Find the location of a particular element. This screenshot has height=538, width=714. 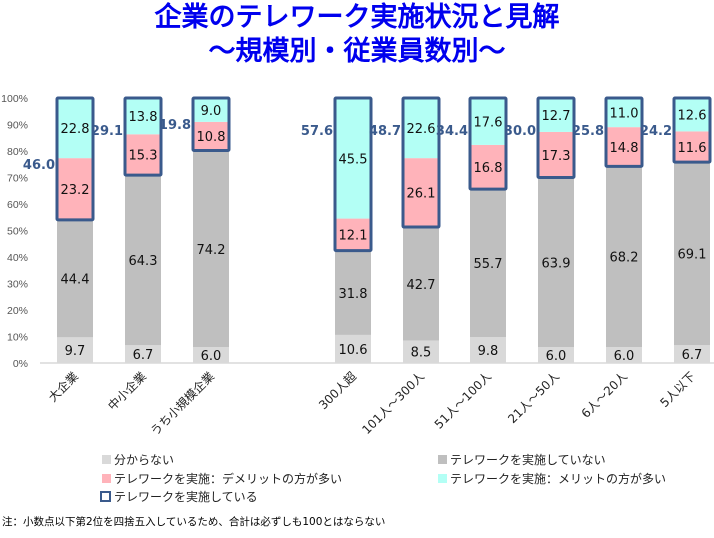

data-label: 68.2 is located at coordinates (624, 258).